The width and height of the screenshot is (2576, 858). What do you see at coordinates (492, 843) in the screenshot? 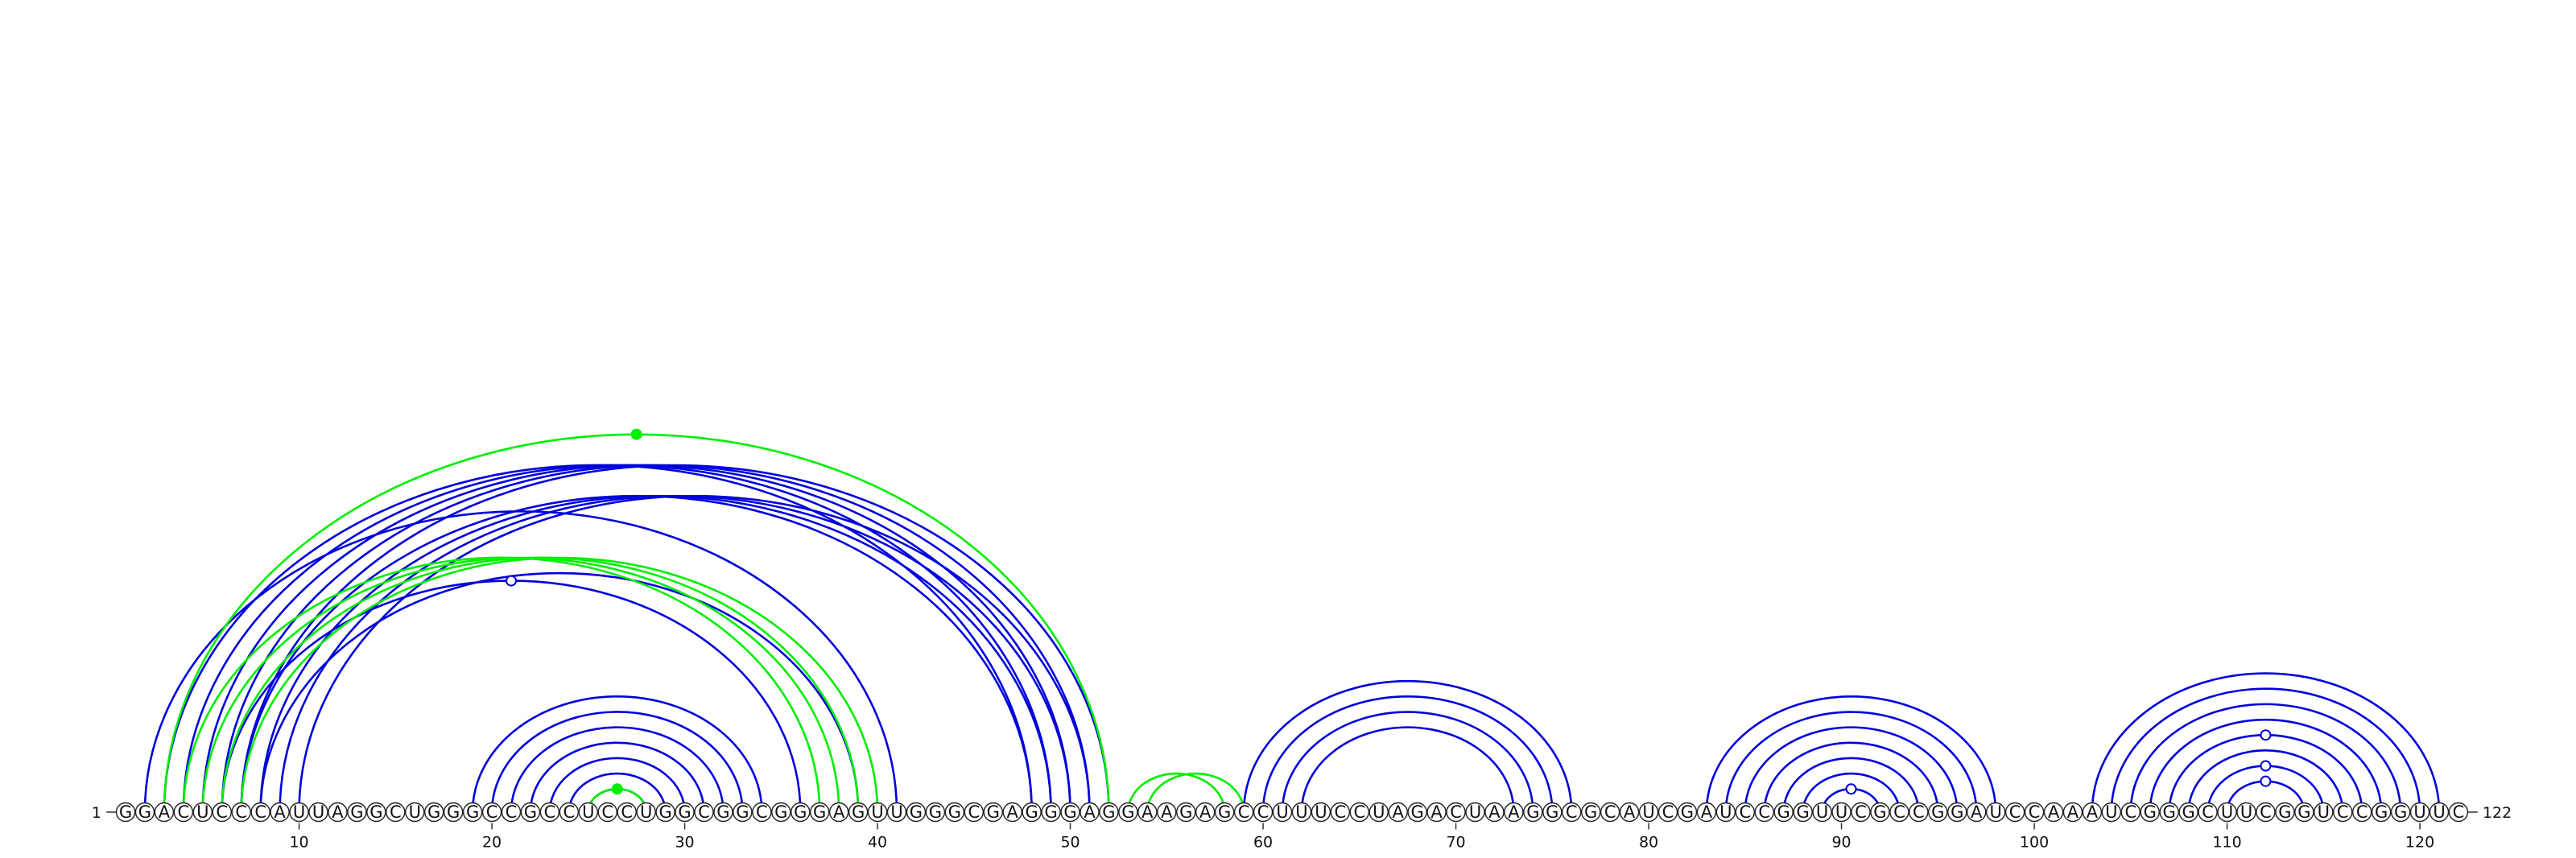
I see `tick-label: 20` at bounding box center [492, 843].